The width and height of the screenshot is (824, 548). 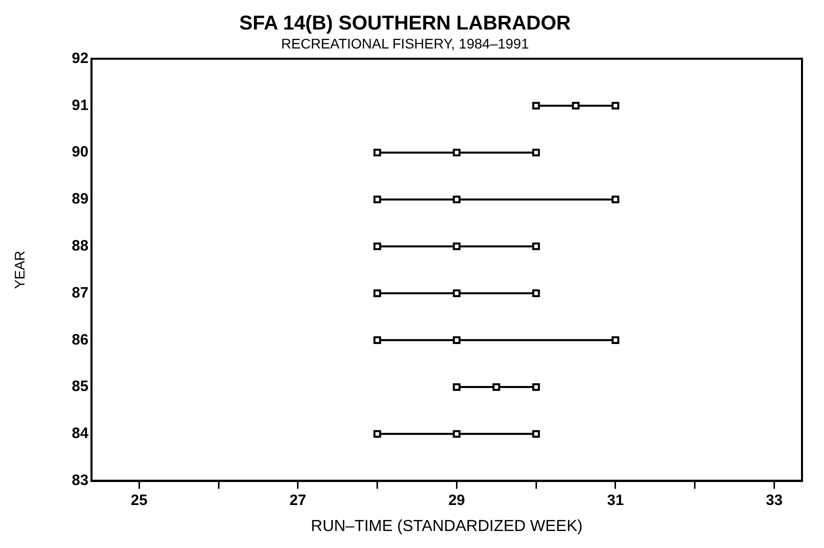 I want to click on y-tick-label: 90, so click(x=80, y=152).